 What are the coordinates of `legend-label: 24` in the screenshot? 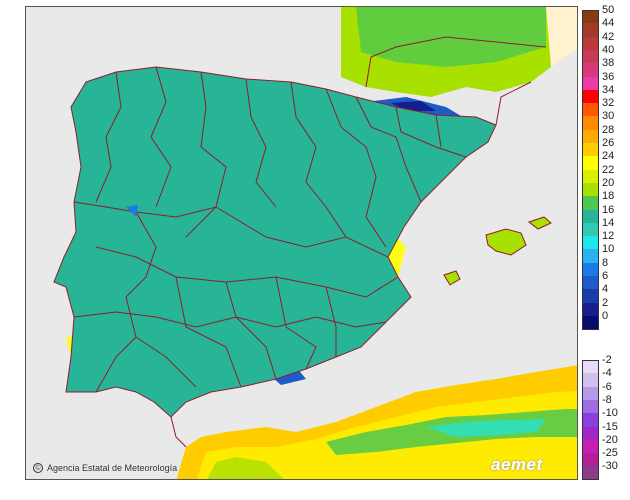 It's located at (608, 156).